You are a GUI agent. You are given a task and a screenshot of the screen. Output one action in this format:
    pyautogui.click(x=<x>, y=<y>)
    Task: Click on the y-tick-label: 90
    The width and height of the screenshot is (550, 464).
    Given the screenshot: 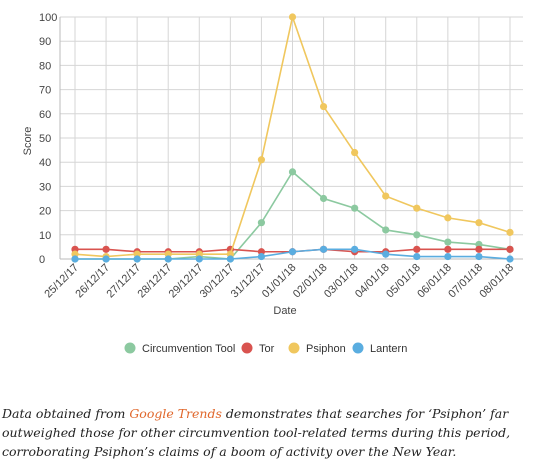 What is the action you would take?
    pyautogui.click(x=45, y=42)
    